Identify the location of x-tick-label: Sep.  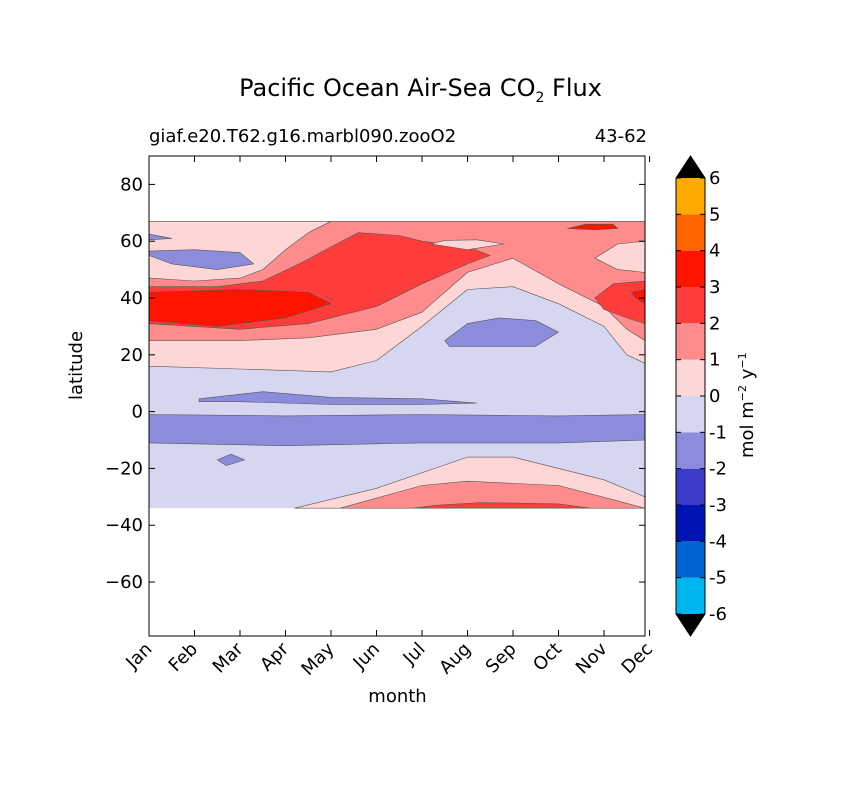
(501, 658).